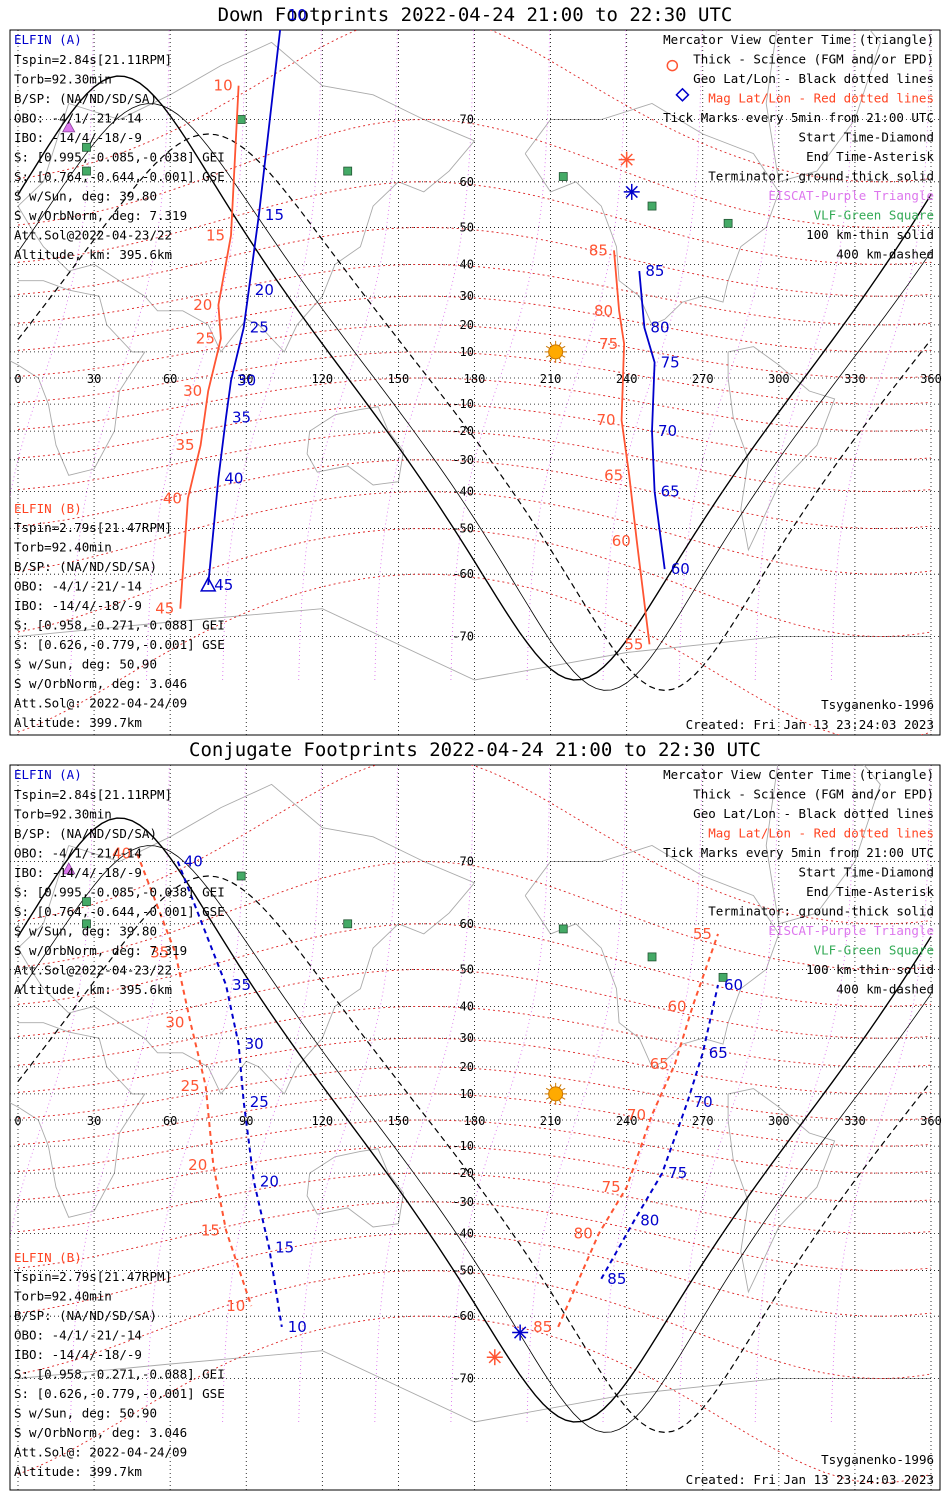  I want to click on elfin-a-line: Altitude, km: 395.6km, so click(93, 254).